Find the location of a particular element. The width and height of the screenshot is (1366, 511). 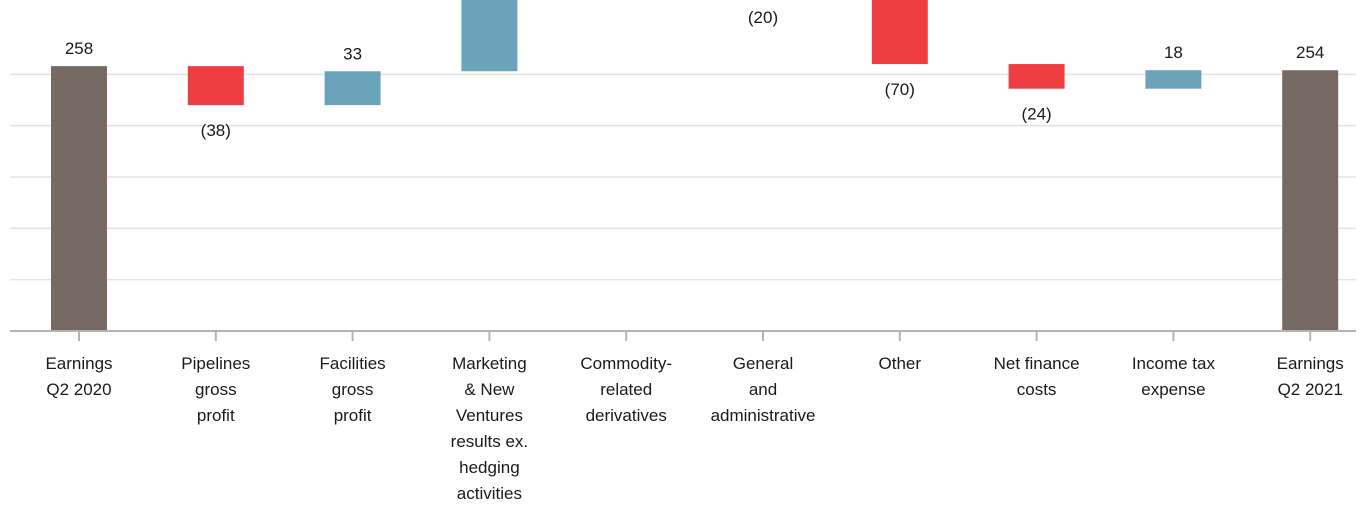

category-label: Other is located at coordinates (900, 363).